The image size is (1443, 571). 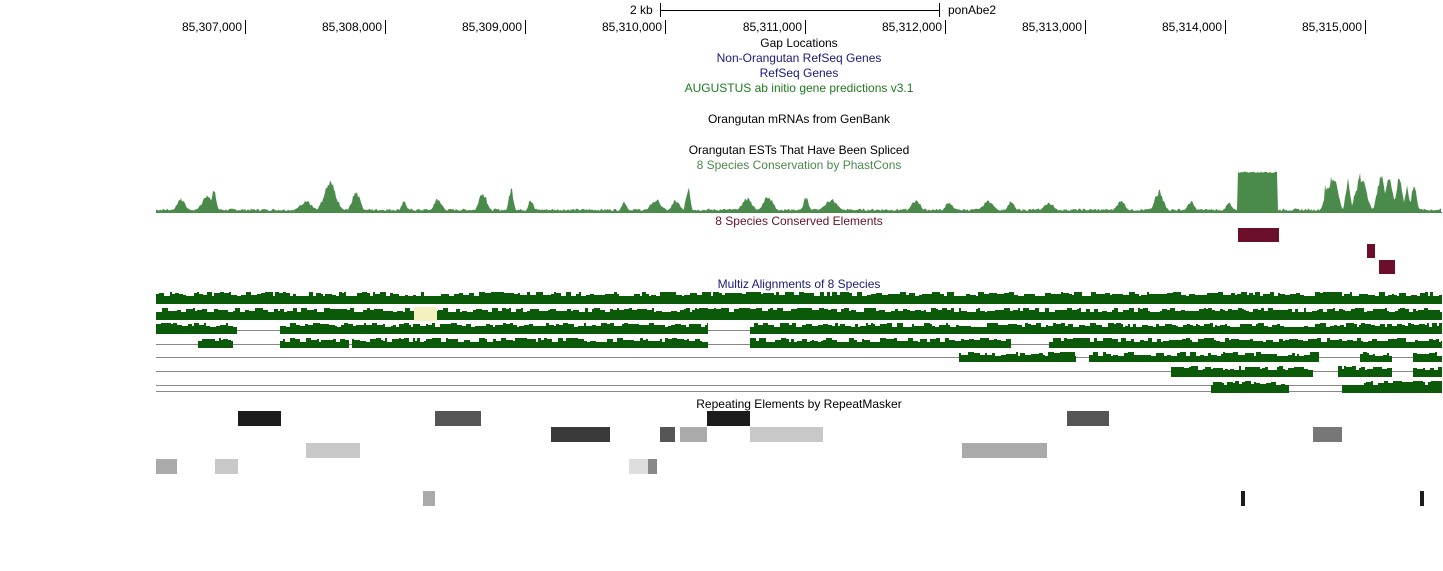 What do you see at coordinates (972, 10) in the screenshot?
I see `assembly-label: ponAbe2` at bounding box center [972, 10].